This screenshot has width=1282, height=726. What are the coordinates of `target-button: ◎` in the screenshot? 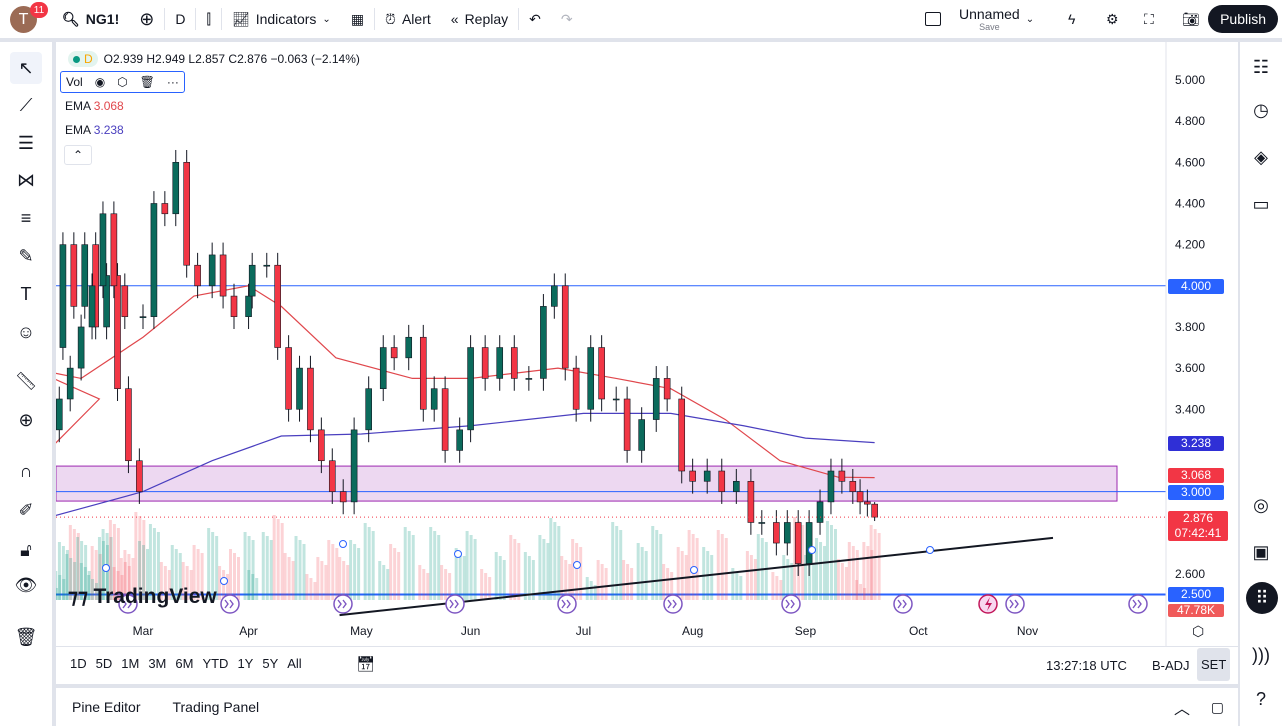 It's located at (1261, 505).